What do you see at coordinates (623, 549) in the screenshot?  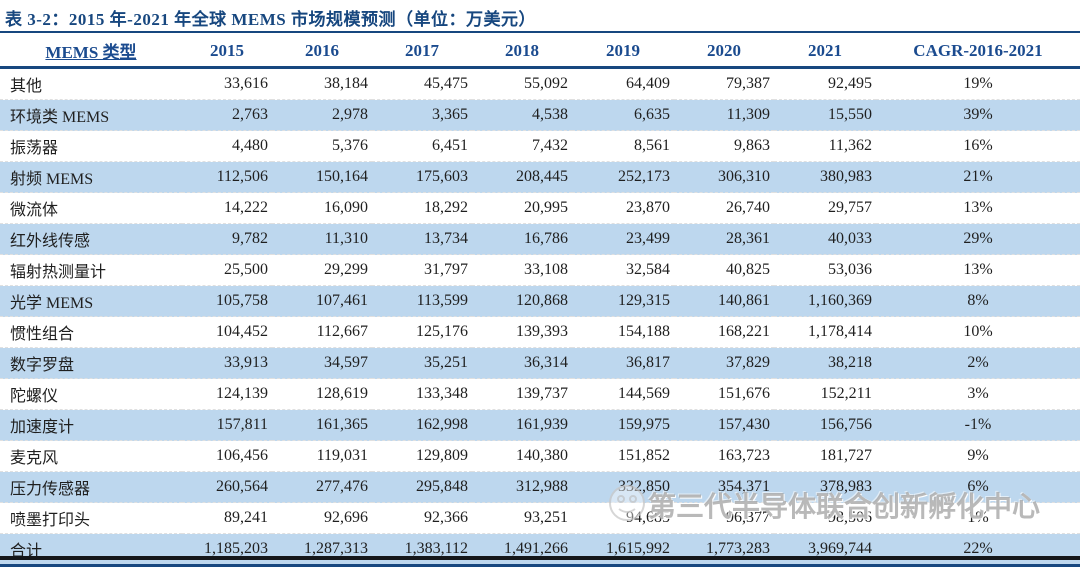 I see `table-cell: 1,615,992` at bounding box center [623, 549].